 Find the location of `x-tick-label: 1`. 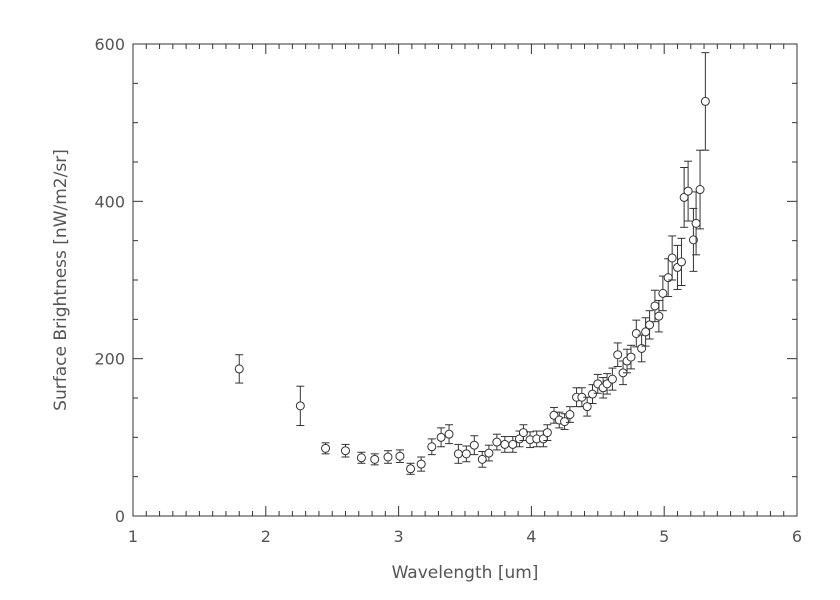

x-tick-label: 1 is located at coordinates (133, 536).